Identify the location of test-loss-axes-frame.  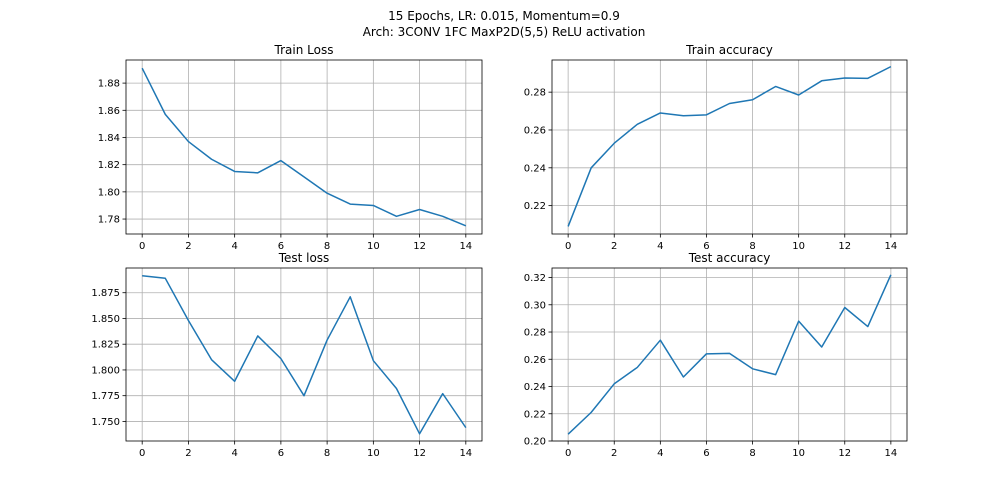
(304, 354).